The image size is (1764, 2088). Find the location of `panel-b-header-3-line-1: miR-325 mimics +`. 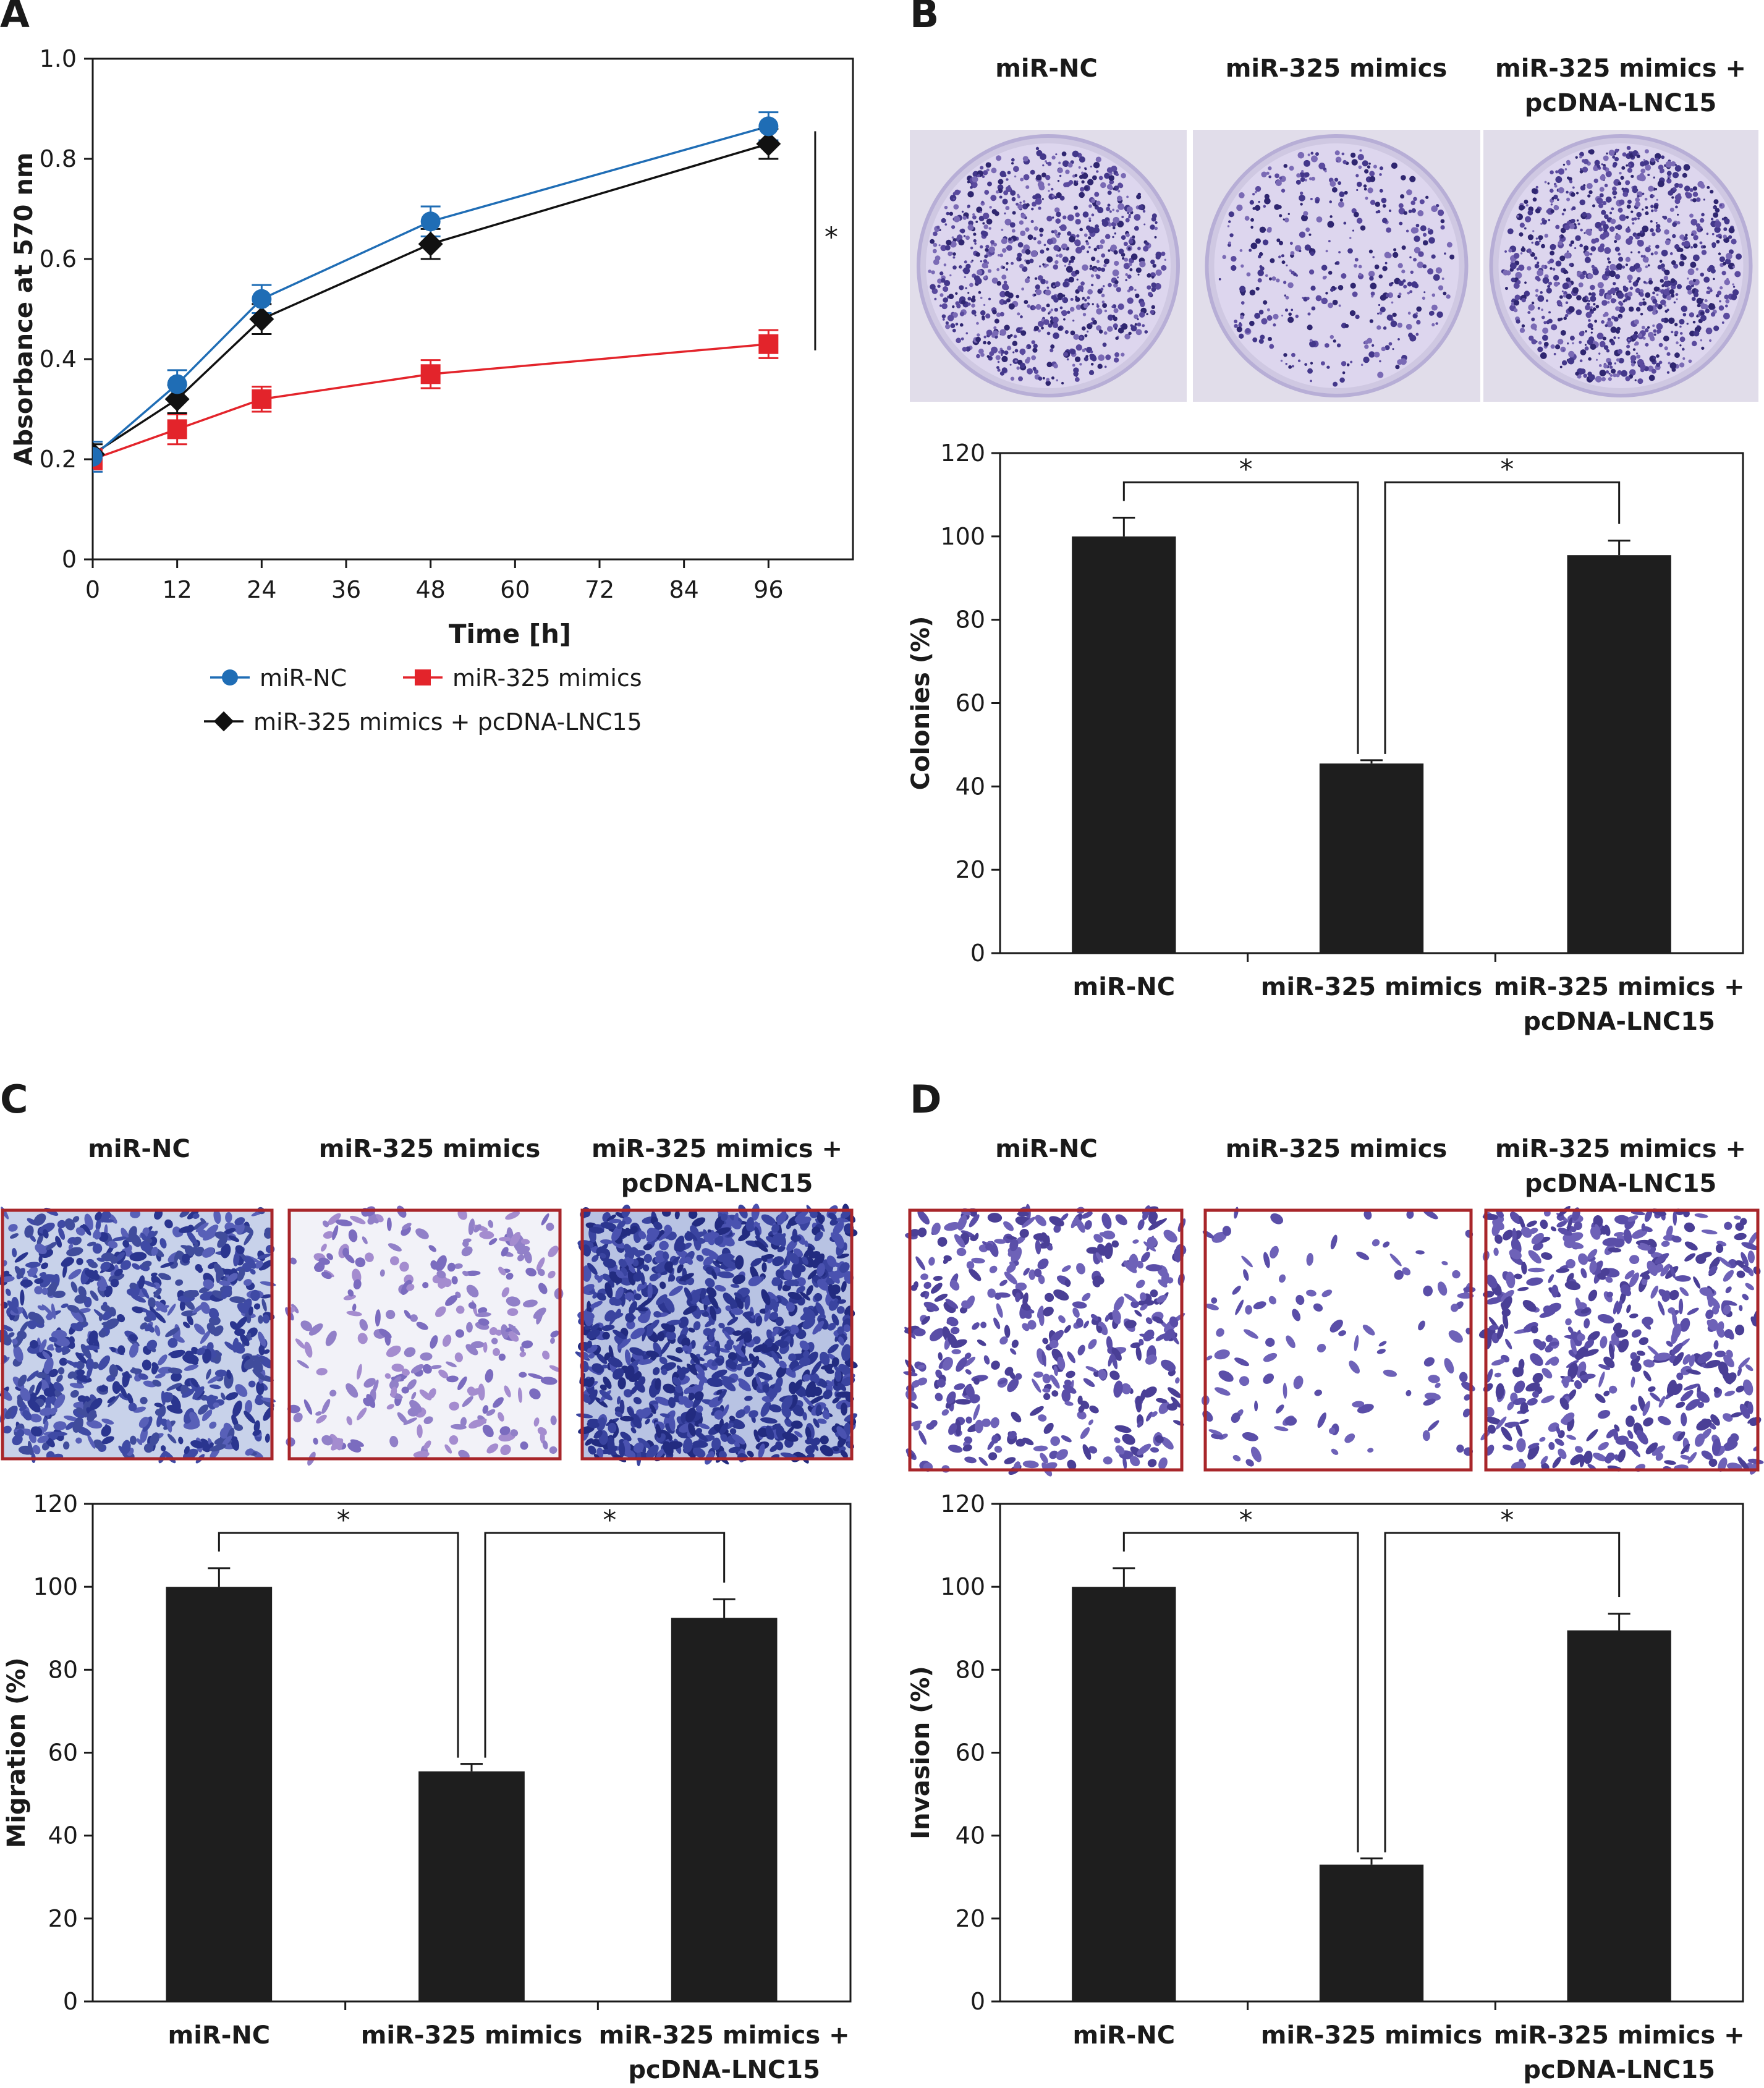

panel-b-header-3-line-1: miR-325 mimics + is located at coordinates (1621, 68).